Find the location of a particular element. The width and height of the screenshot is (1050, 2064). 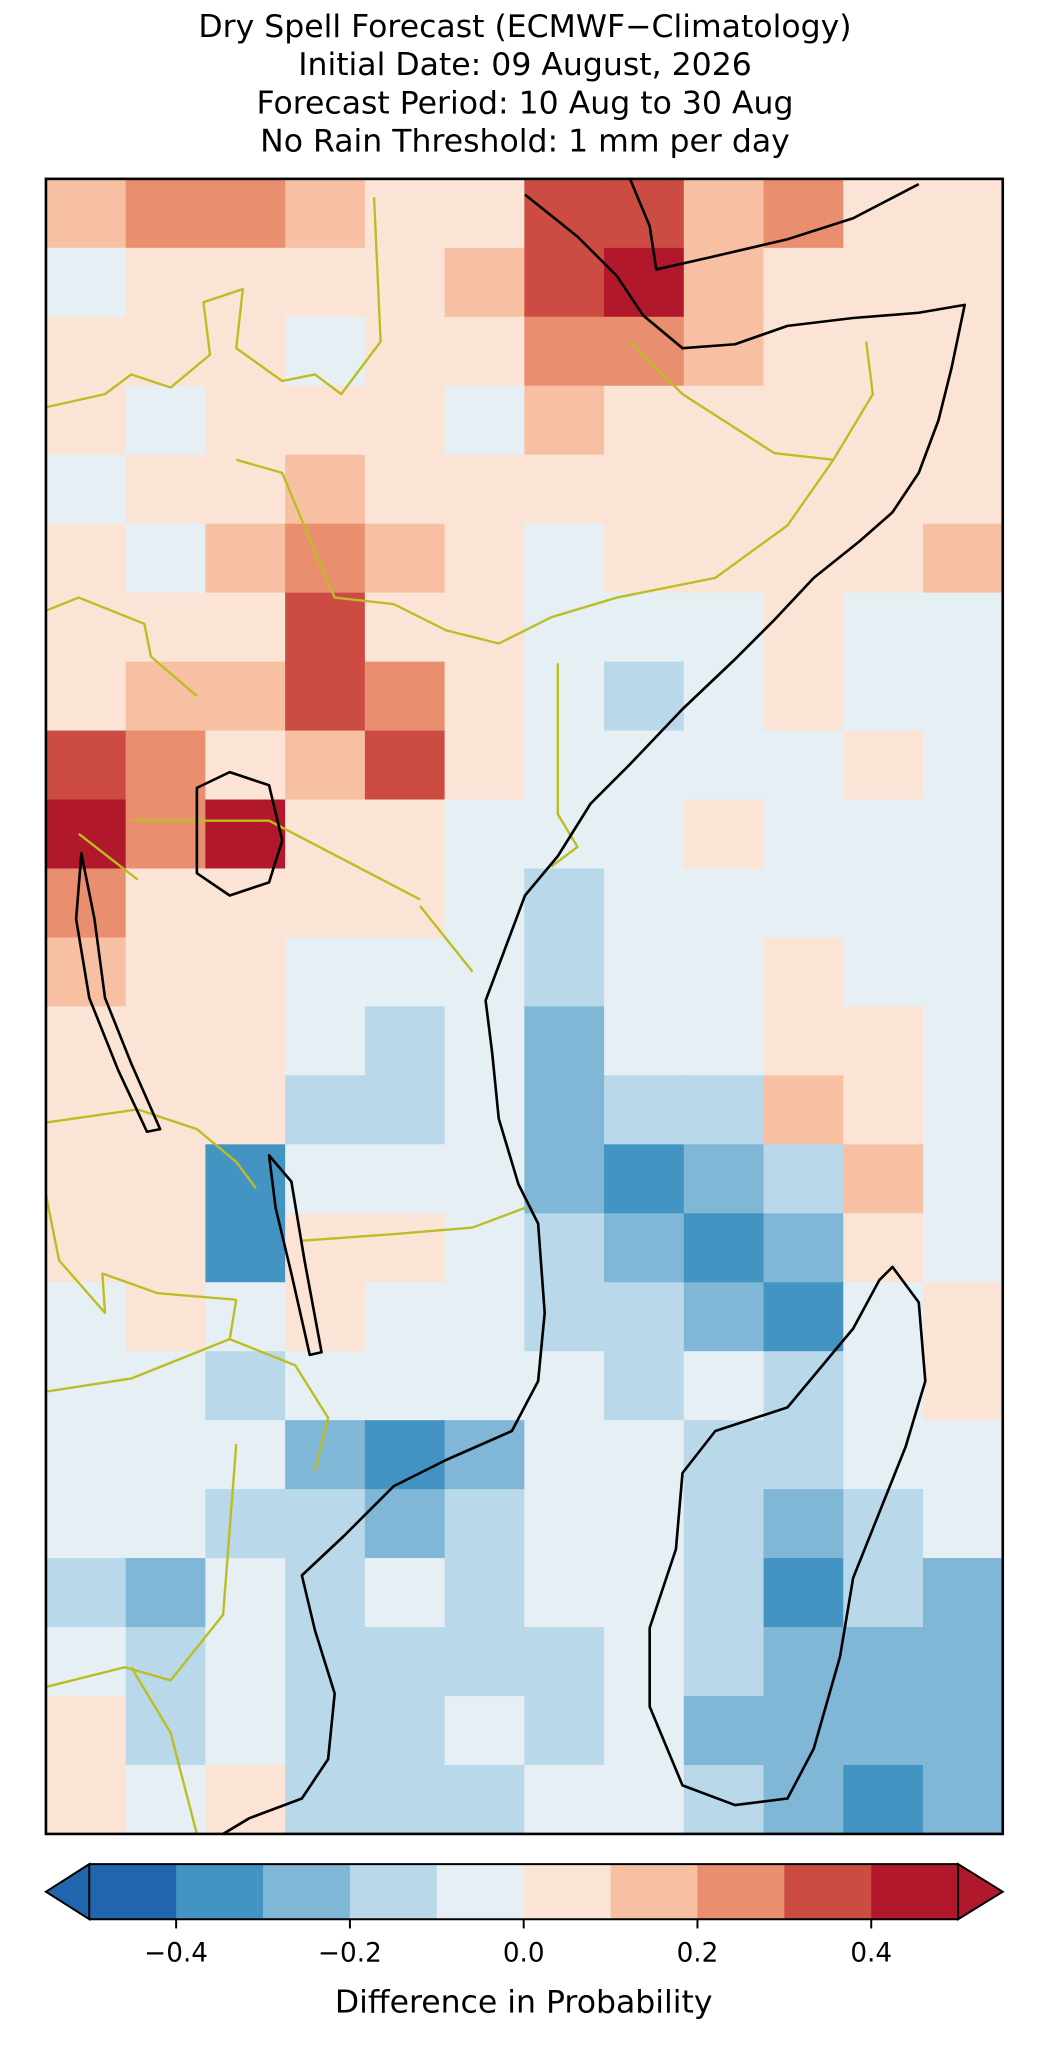

colorbar-label: Difference in Probability is located at coordinates (524, 2002).